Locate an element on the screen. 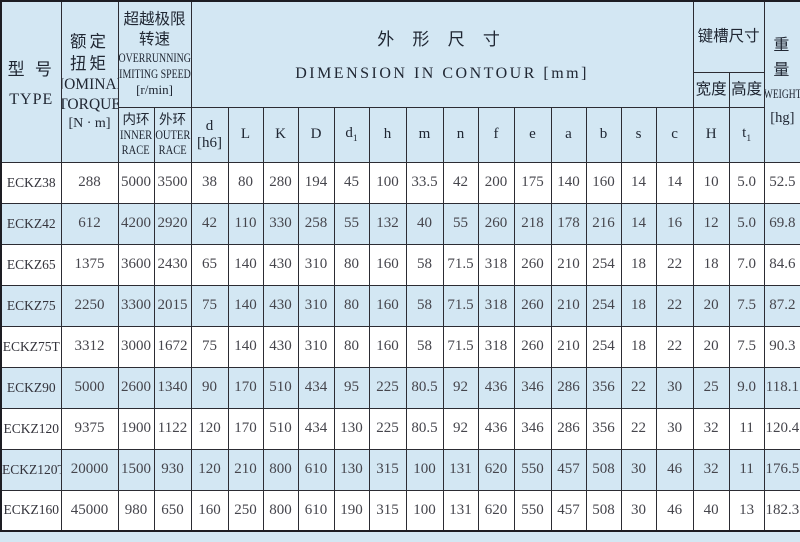 The height and width of the screenshot is (542, 800). value-cell: 250 is located at coordinates (245, 510).